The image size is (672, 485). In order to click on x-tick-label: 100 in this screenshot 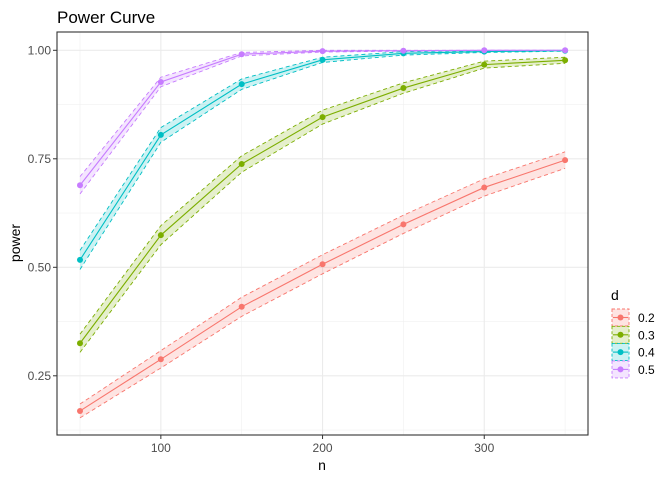, I will do `click(161, 448)`.